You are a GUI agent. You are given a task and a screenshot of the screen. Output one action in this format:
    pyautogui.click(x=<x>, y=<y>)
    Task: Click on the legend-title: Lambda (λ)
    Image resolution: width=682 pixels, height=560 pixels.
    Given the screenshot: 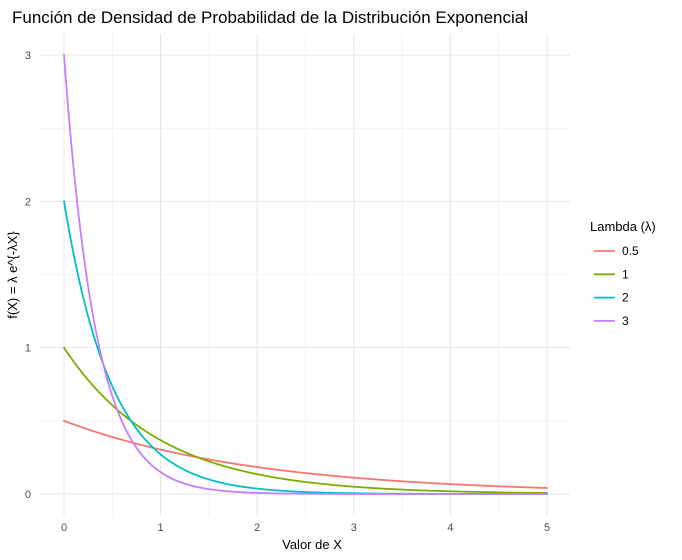 What is the action you would take?
    pyautogui.click(x=623, y=226)
    